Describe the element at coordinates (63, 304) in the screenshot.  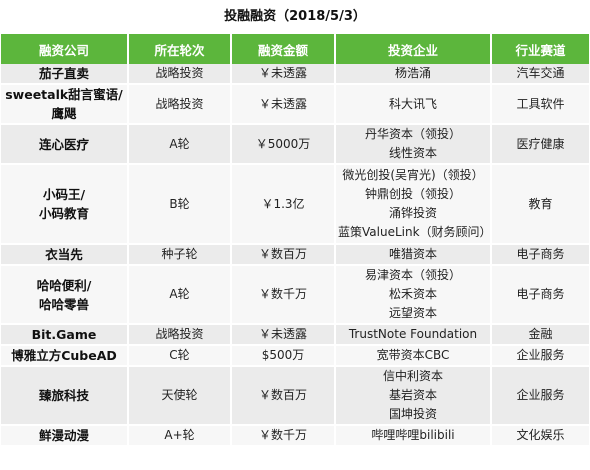
I see `company-cell-line: 哈哈零兽` at that location.